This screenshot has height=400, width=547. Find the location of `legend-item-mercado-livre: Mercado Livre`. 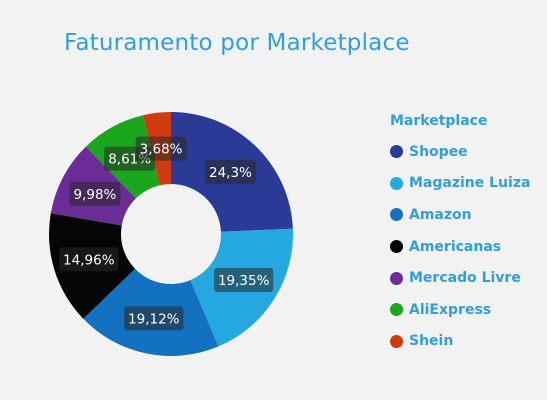

legend-item-mercado-livre: Mercado Livre is located at coordinates (460, 278).